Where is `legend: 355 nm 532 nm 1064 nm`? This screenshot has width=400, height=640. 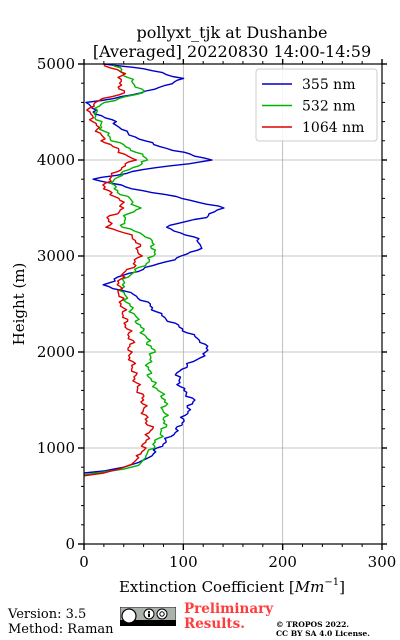
legend: 355 nm 532 nm 1064 nm is located at coordinates (316, 105).